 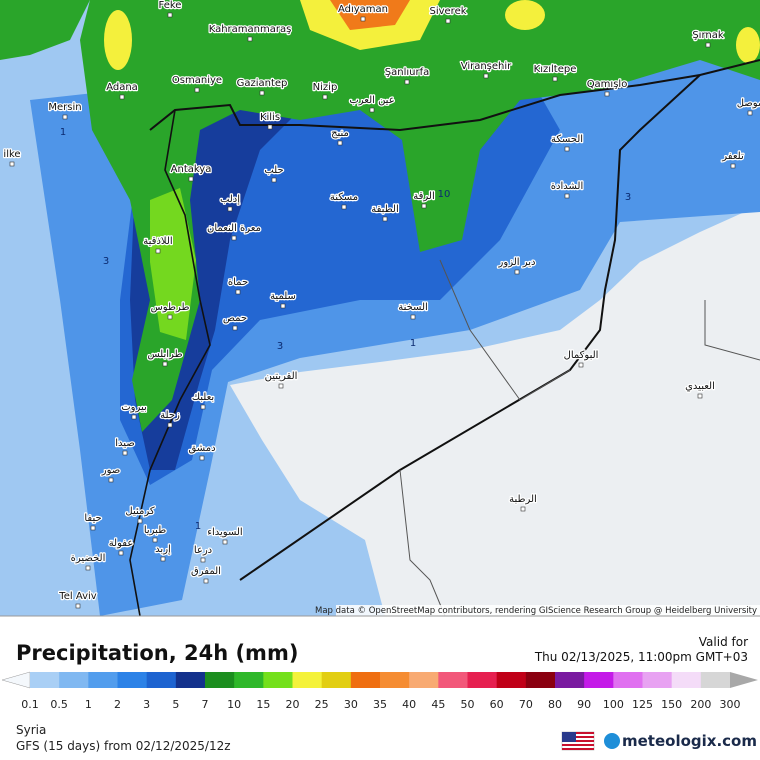 I want to click on legend-tick-label: 150, so click(x=671, y=704).